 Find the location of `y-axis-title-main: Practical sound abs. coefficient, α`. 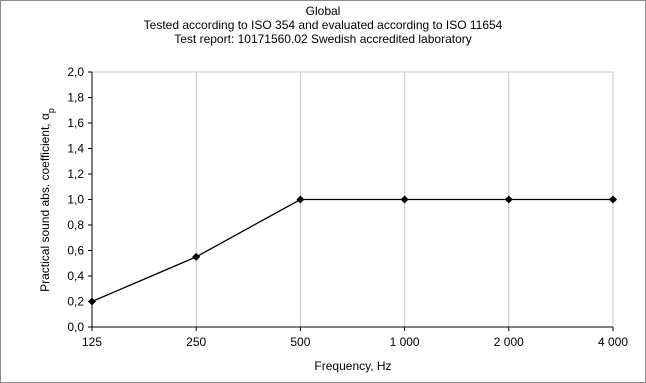

y-axis-title-main: Practical sound abs. coefficient, α is located at coordinates (45, 202).